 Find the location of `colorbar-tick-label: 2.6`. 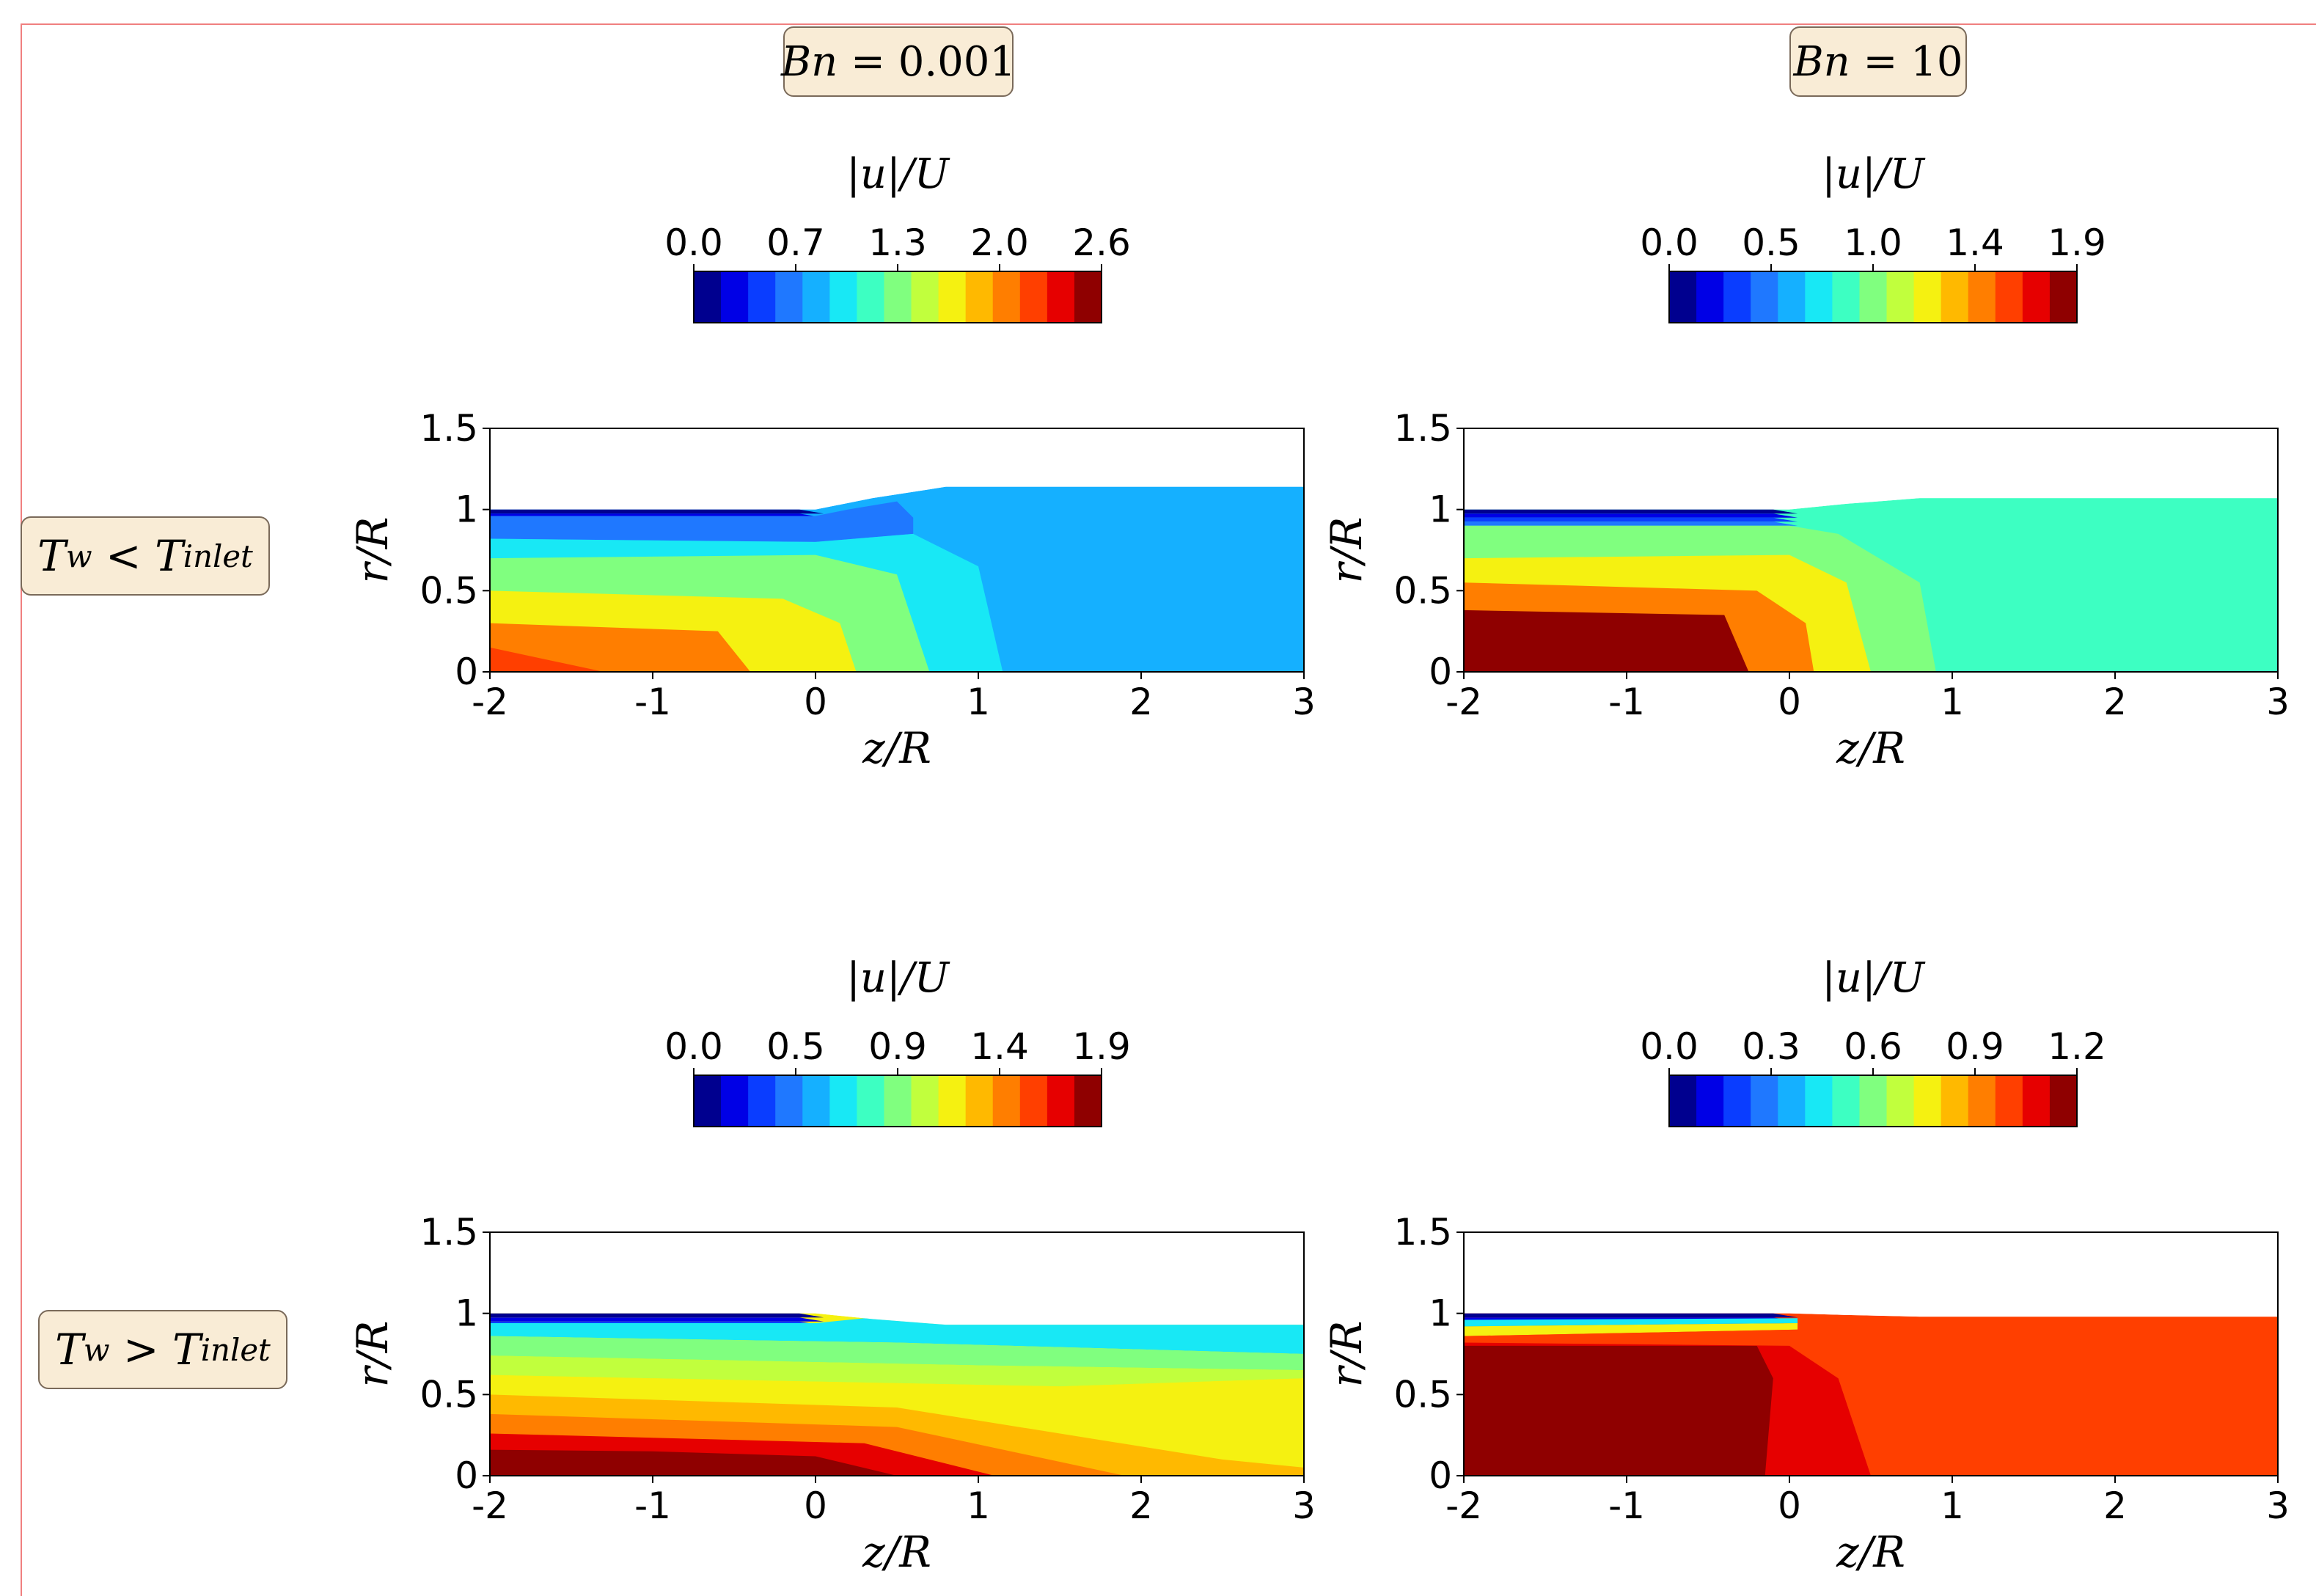

colorbar-tick-label: 2.6 is located at coordinates (1101, 243).